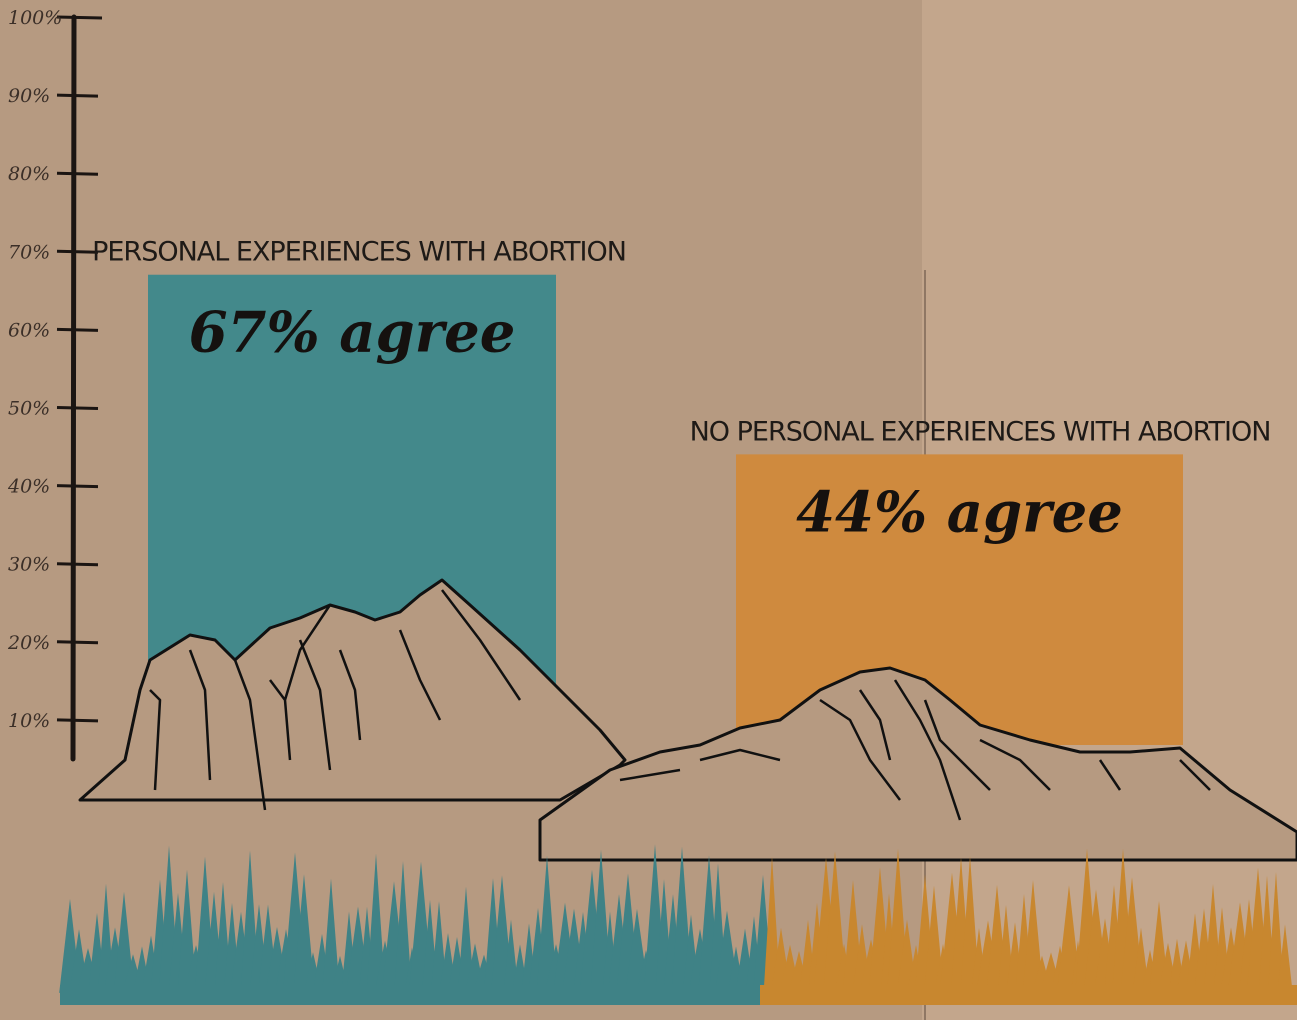 The image size is (1297, 1020). What do you see at coordinates (35, 18) in the screenshot?
I see `y-tick-label: 100%` at bounding box center [35, 18].